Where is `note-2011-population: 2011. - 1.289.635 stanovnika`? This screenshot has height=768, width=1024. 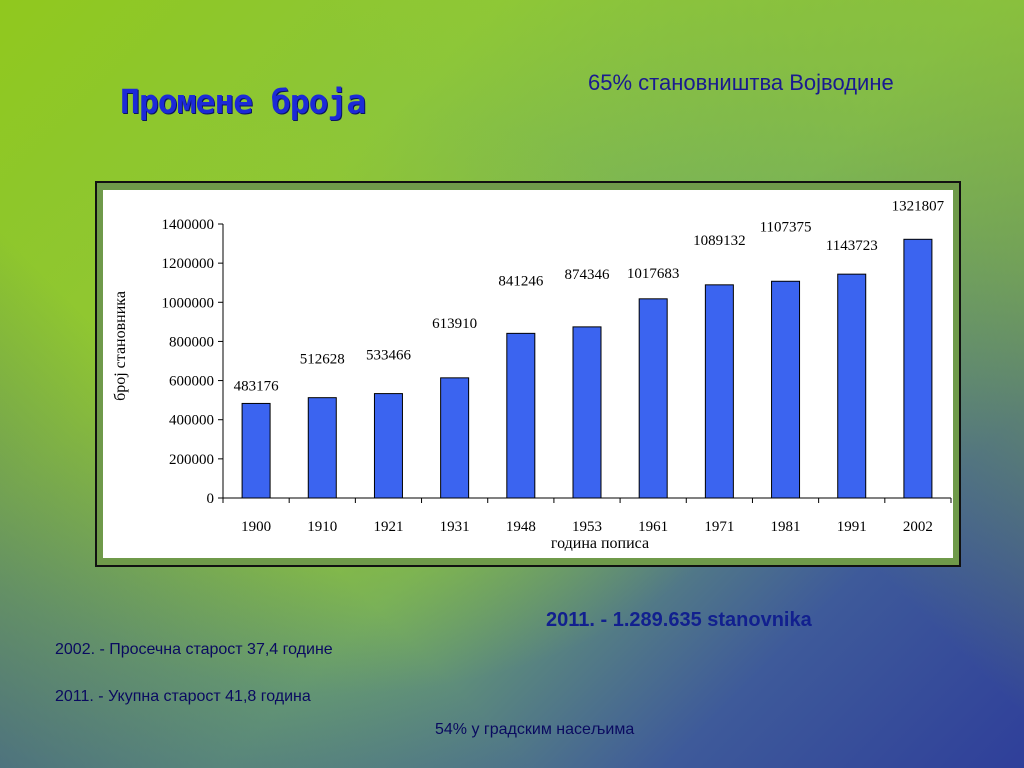 note-2011-population: 2011. - 1.289.635 stanovnika is located at coordinates (679, 620).